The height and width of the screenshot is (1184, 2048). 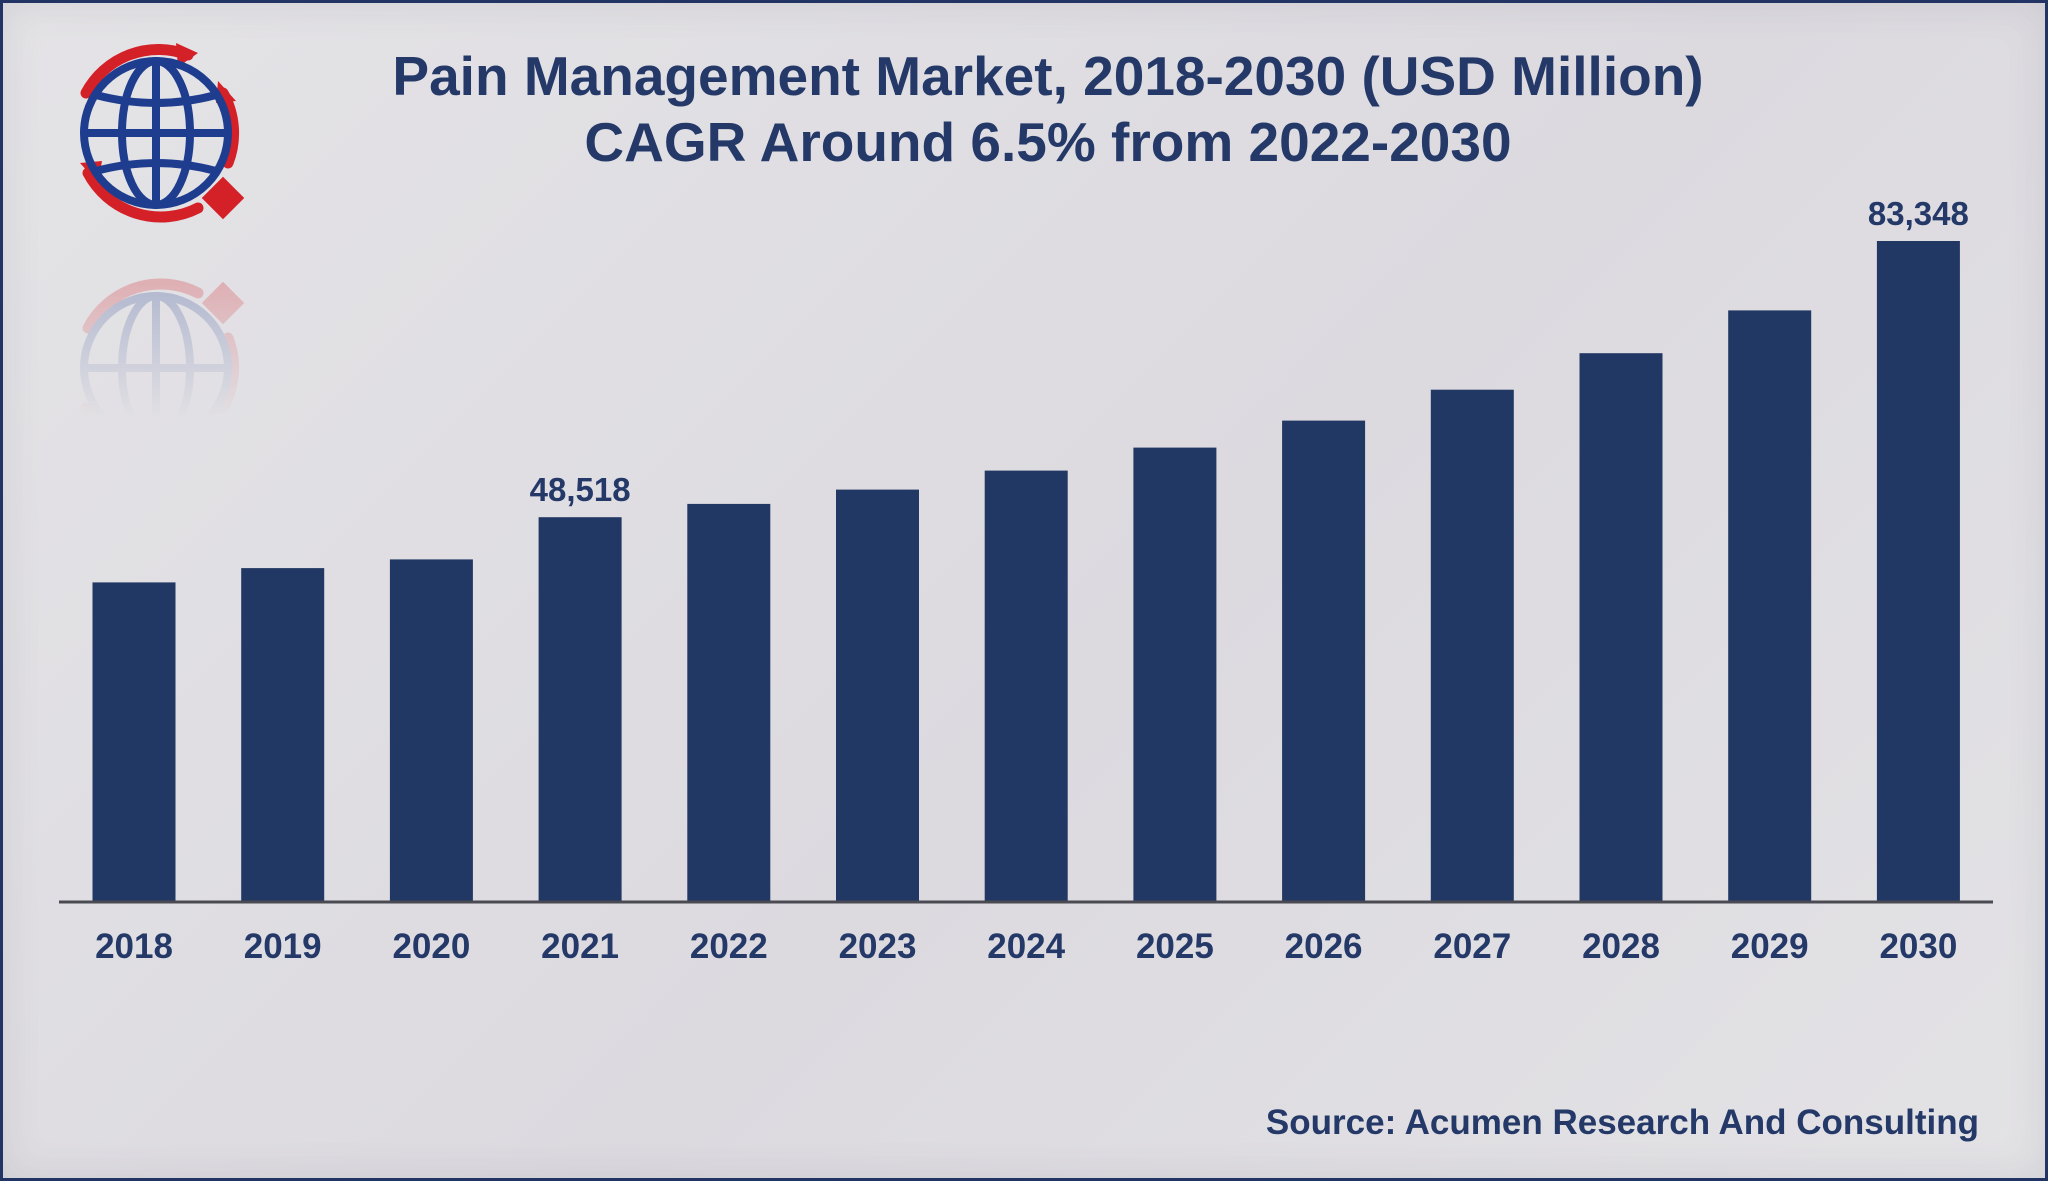 What do you see at coordinates (1918, 213) in the screenshot?
I see `data-label-2030: 83,348` at bounding box center [1918, 213].